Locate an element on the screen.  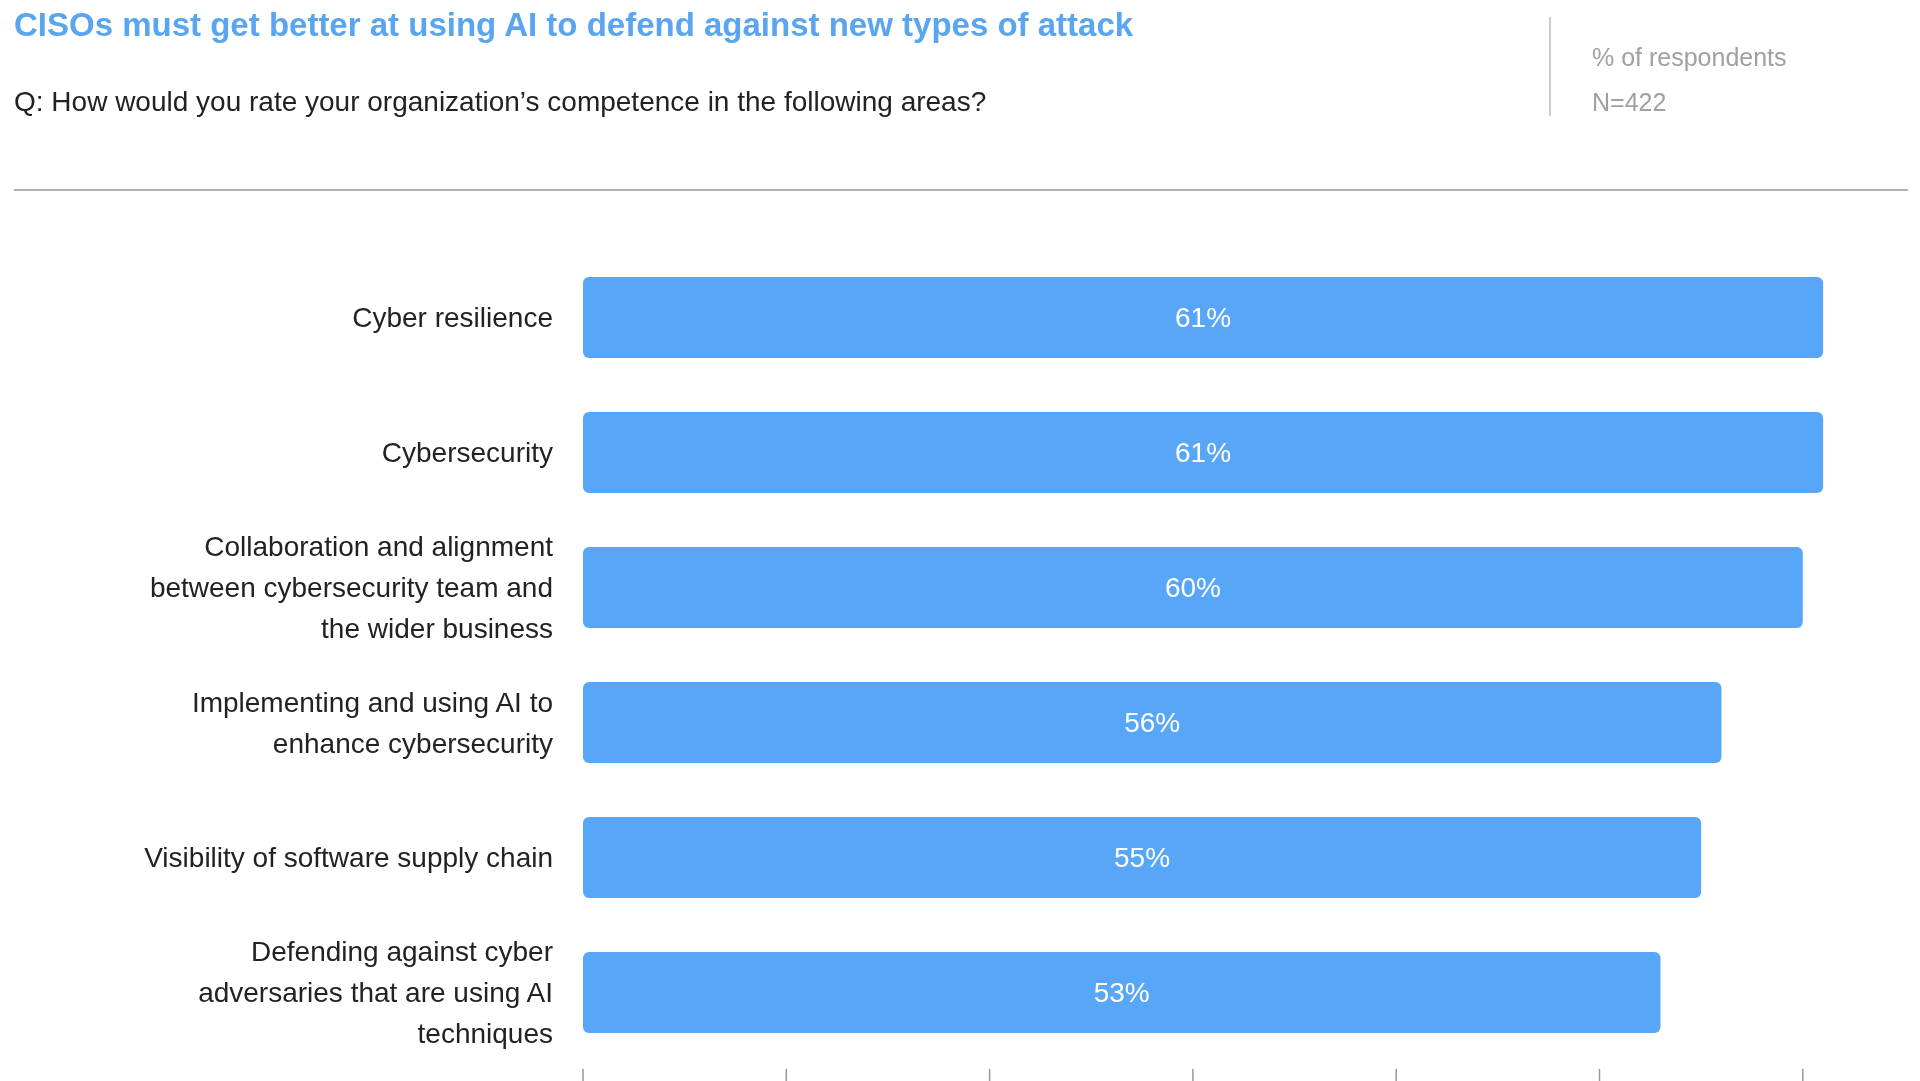
text: N=422 is located at coordinates (1629, 102).